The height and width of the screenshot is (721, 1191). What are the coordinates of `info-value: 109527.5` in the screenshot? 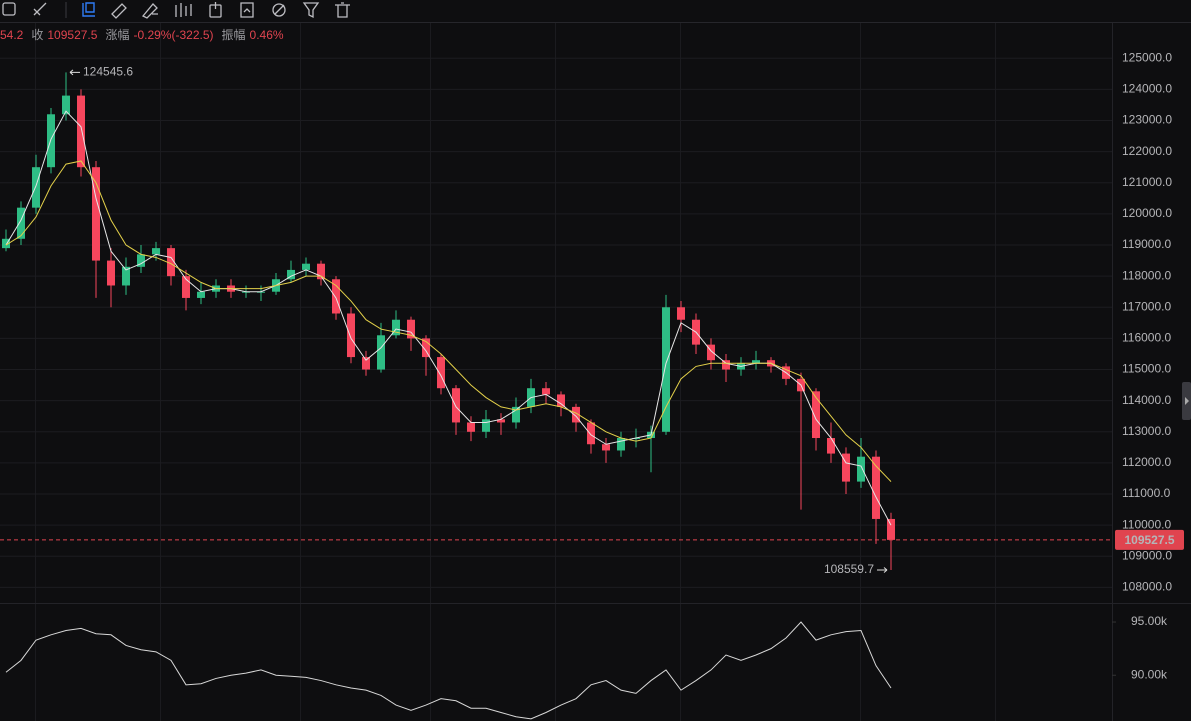 It's located at (72, 35).